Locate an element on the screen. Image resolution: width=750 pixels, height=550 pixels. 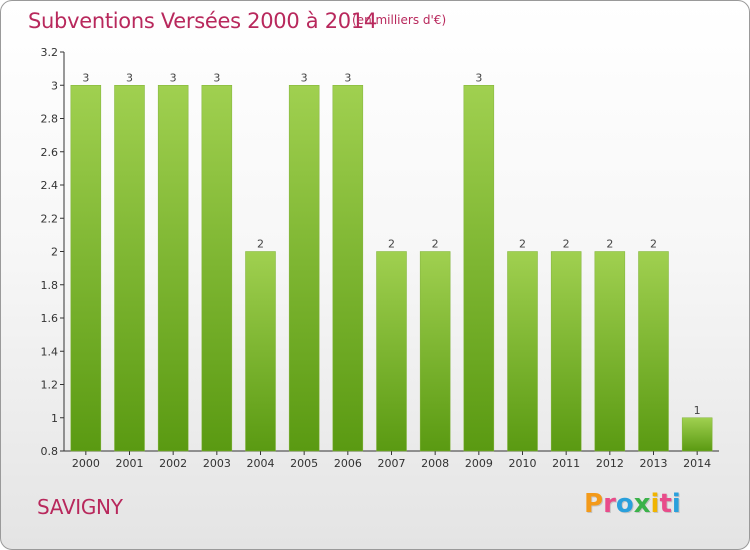
chart-title: Subventions Versées 2000 à 2014 is located at coordinates (202, 21).